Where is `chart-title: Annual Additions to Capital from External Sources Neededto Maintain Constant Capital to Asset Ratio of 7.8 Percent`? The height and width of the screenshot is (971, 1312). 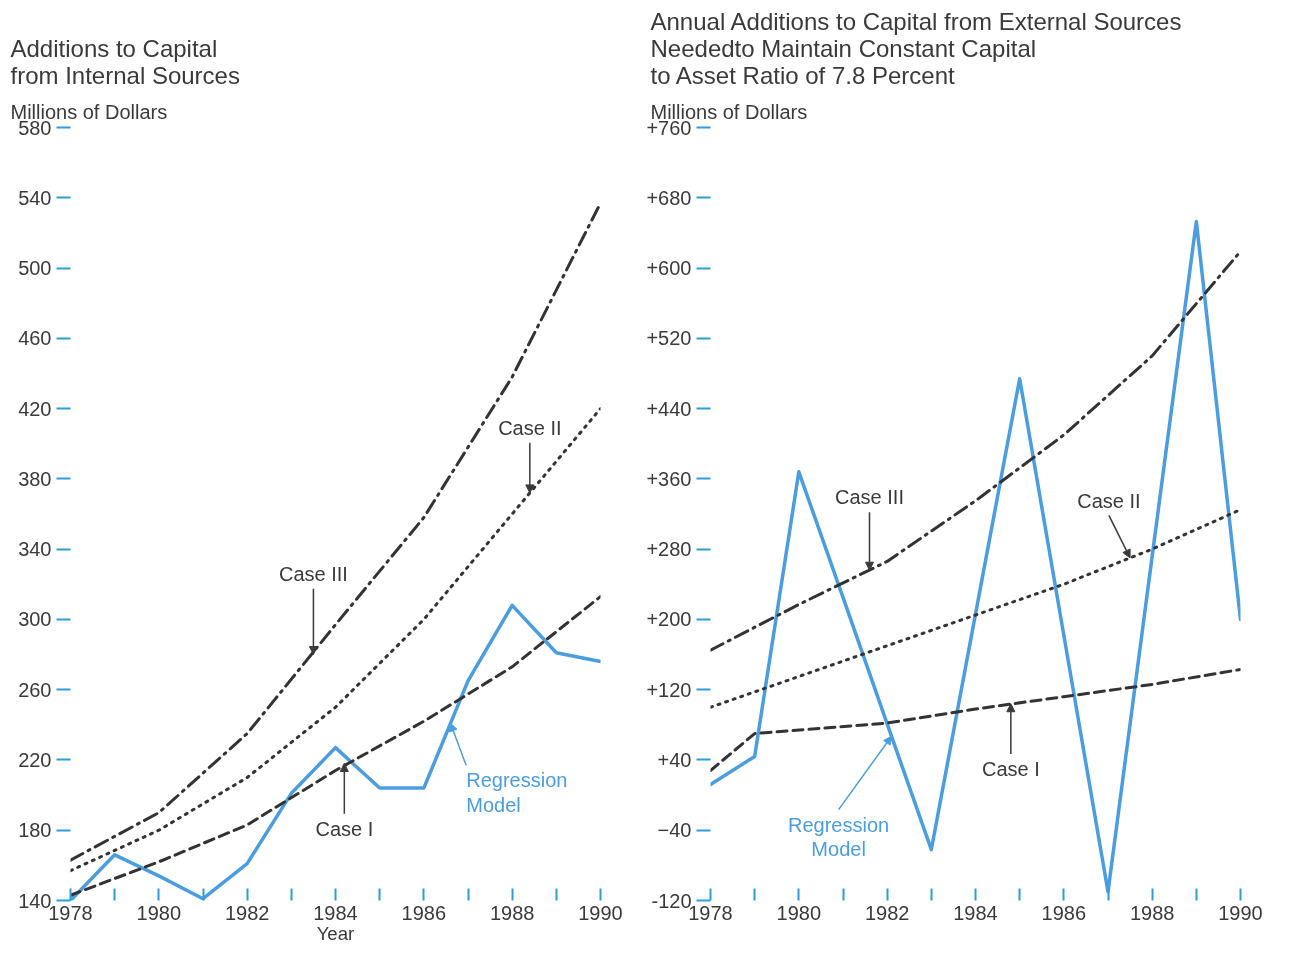
chart-title: Annual Additions to Capital from External Sources Neededto Maintain Constant Capital to Asset Ratio of 7.8 Percent is located at coordinates (916, 48).